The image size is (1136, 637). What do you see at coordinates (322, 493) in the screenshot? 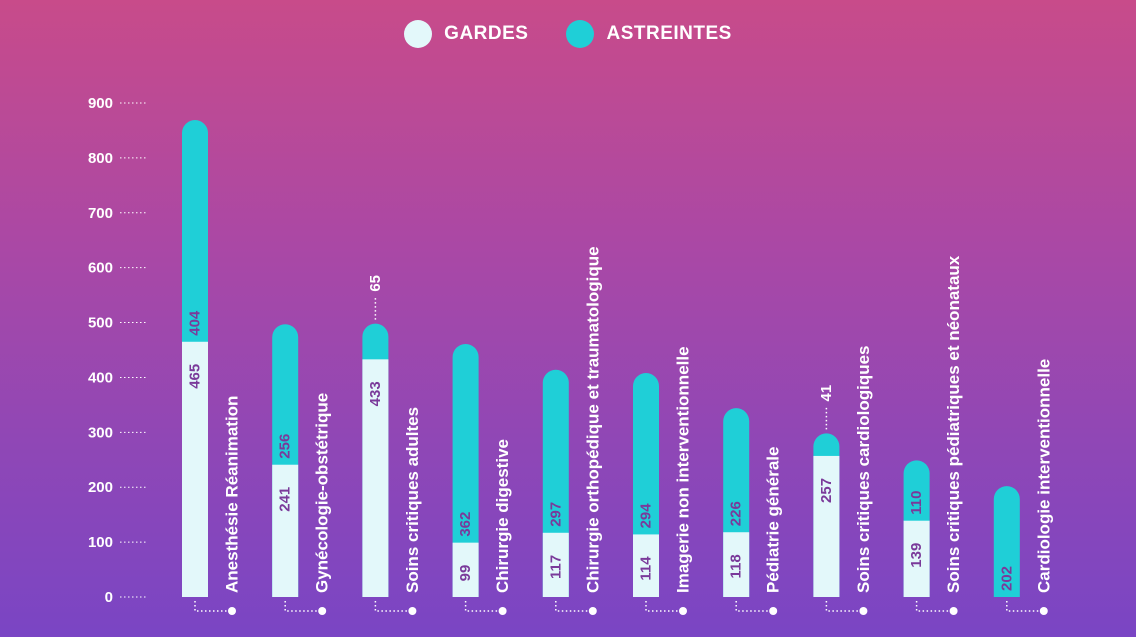
I see `category-label: Gynécologie-obstétrique` at bounding box center [322, 493].